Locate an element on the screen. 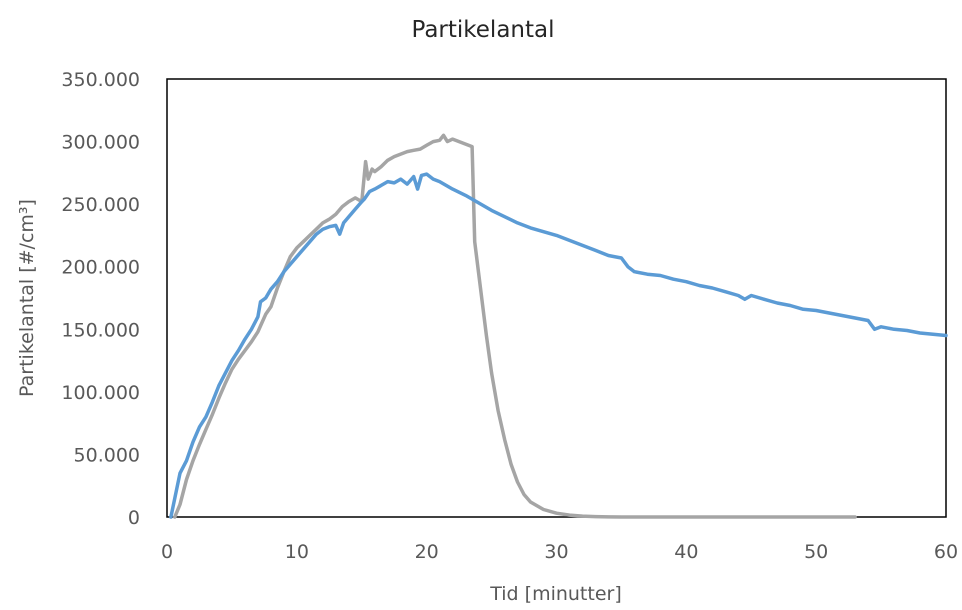 The width and height of the screenshot is (962, 610). y-tick-label: 200.000 is located at coordinates (100, 268).